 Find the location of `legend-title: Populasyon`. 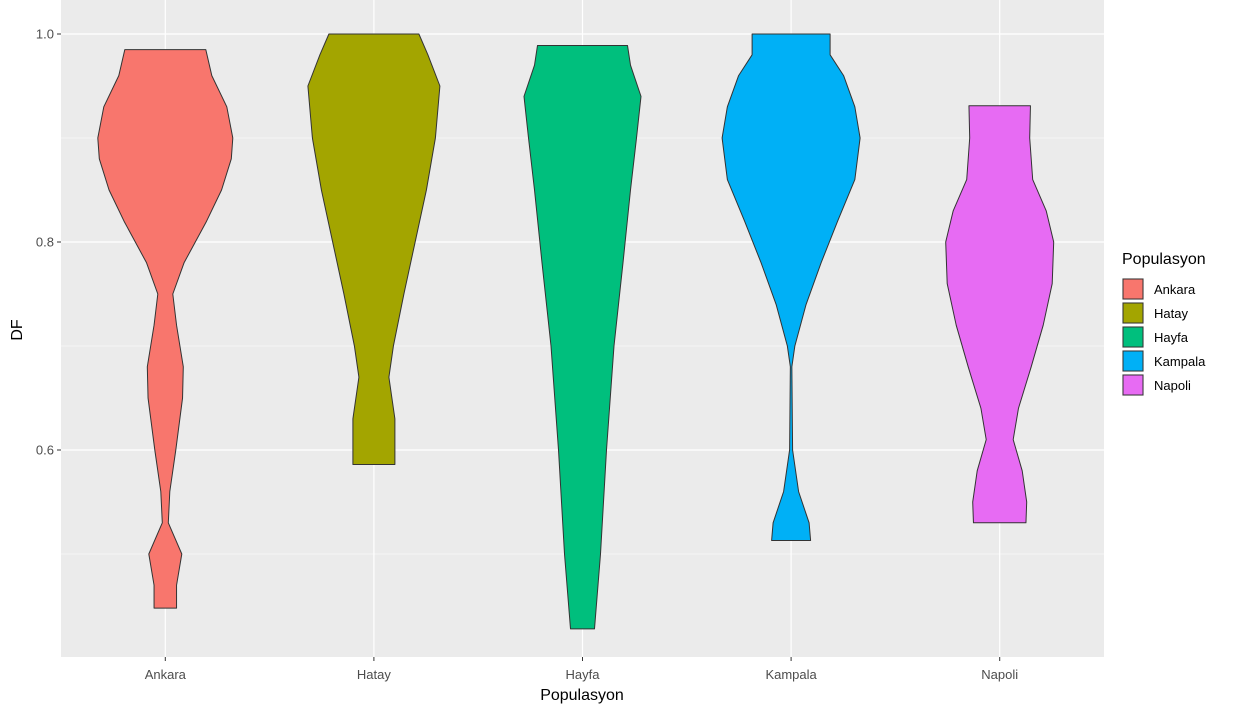

legend-title: Populasyon is located at coordinates (1164, 259).